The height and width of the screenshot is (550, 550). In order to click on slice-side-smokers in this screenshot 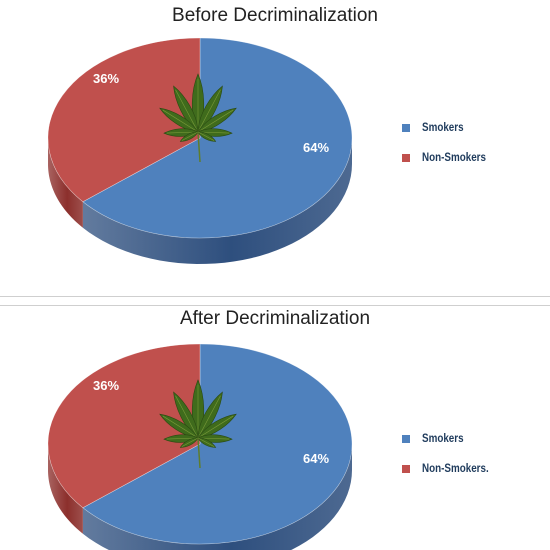, I will do `click(217, 497)`.